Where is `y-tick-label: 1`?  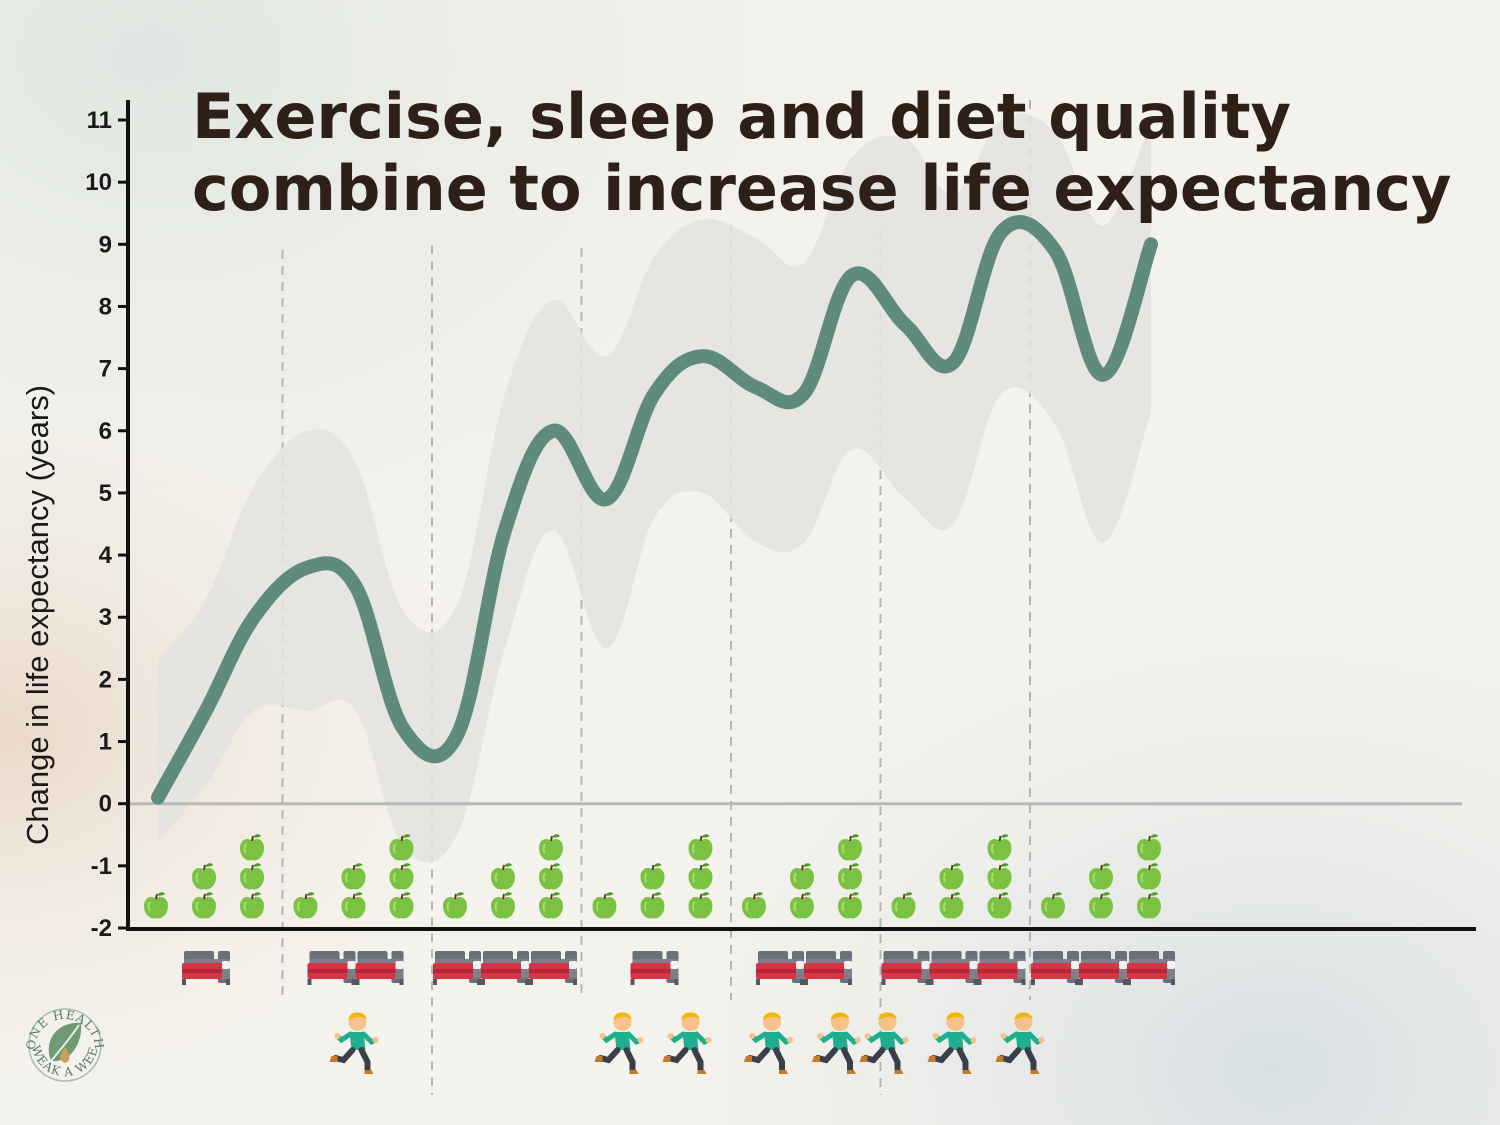
y-tick-label: 1 is located at coordinates (105, 742).